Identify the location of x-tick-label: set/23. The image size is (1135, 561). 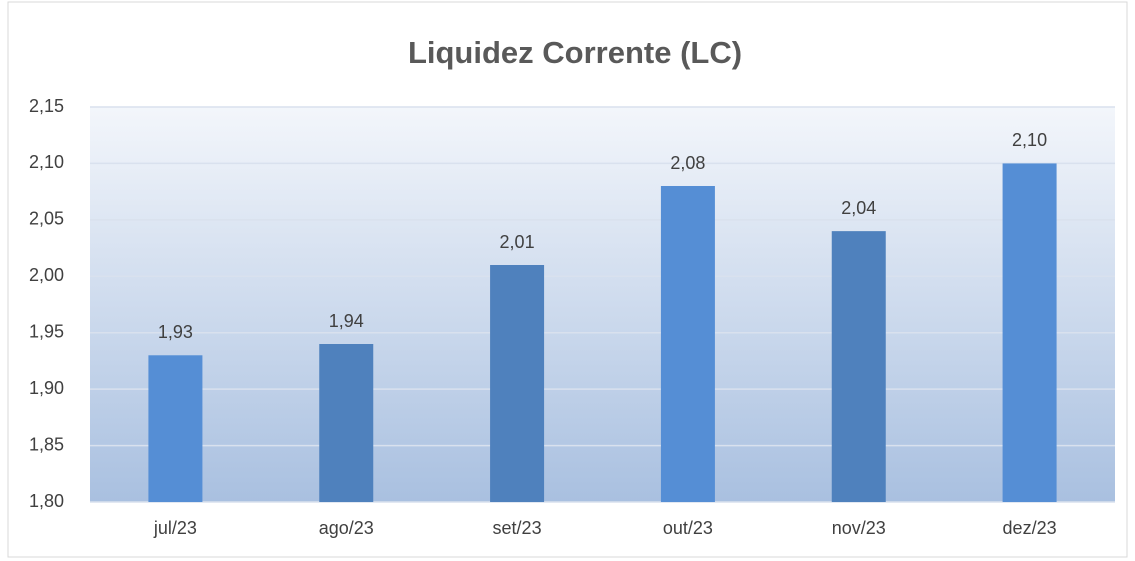
(517, 528).